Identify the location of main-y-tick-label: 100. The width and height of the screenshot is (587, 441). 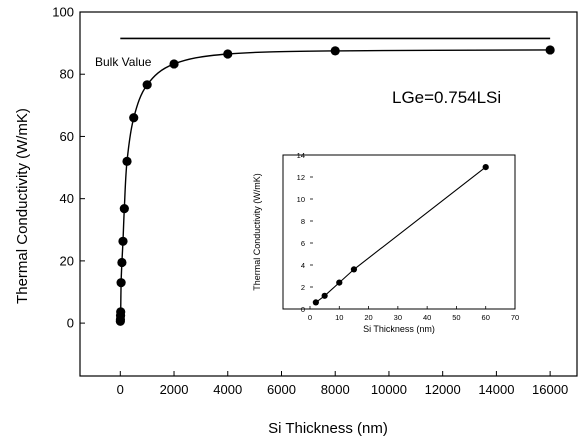
(63, 12).